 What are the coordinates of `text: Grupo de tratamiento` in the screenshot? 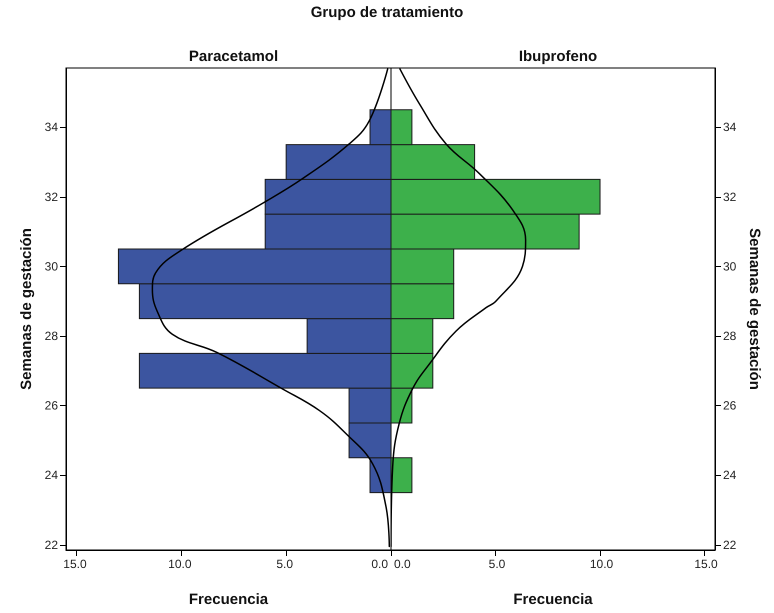 It's located at (387, 12).